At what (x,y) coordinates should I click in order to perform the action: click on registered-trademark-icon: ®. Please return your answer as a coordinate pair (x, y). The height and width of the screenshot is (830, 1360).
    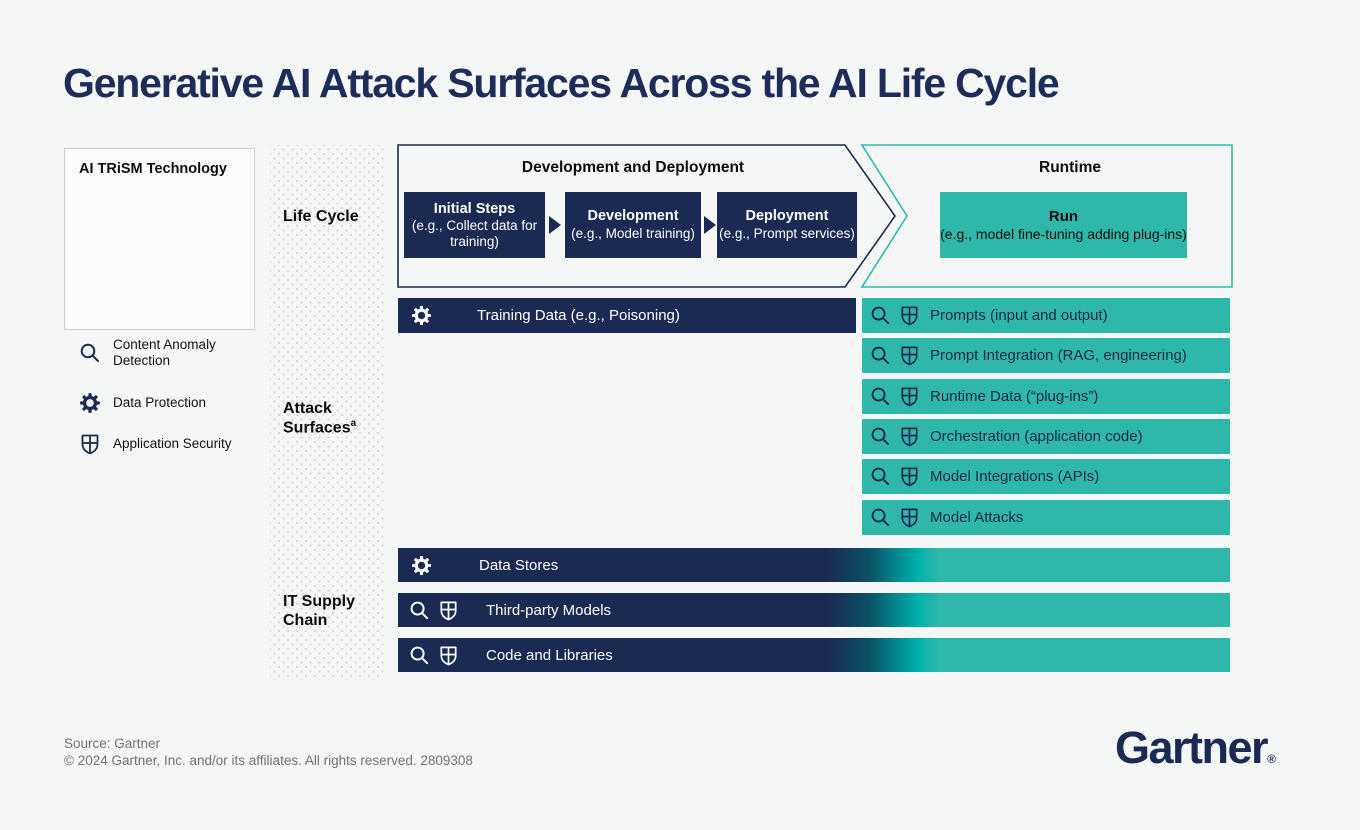
    Looking at the image, I should click on (1271, 759).